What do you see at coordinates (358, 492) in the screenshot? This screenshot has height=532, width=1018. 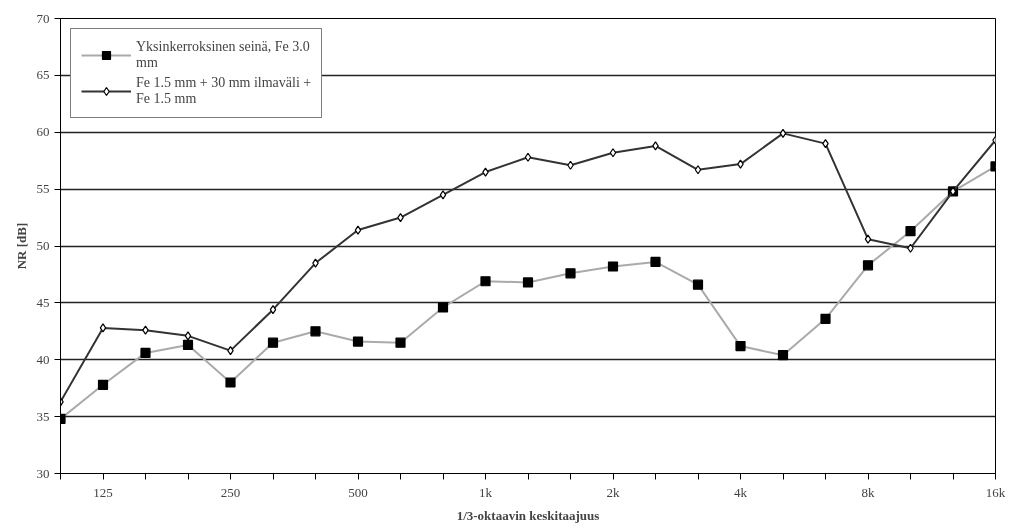 I see `x-tick-label: 500` at bounding box center [358, 492].